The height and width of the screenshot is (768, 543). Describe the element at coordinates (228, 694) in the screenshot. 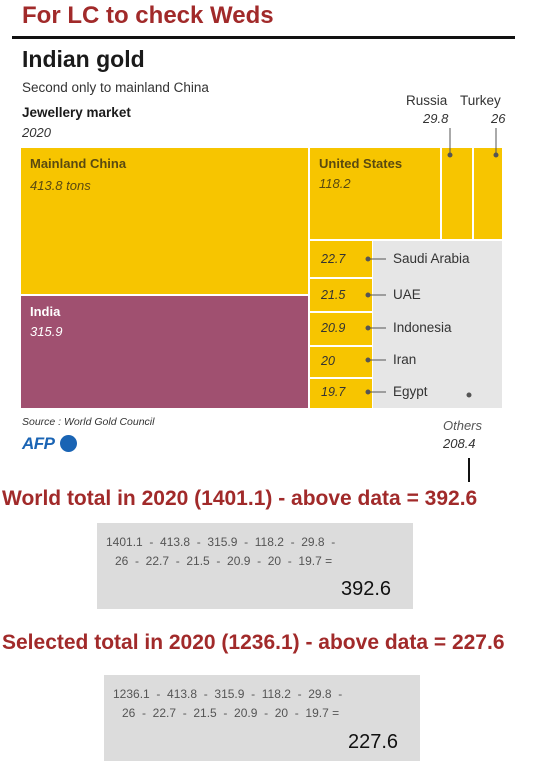

I see `selected-calc-line-1: 1236.1 - 413.8 - 315.9 - 118.2 - 29.8 -` at that location.